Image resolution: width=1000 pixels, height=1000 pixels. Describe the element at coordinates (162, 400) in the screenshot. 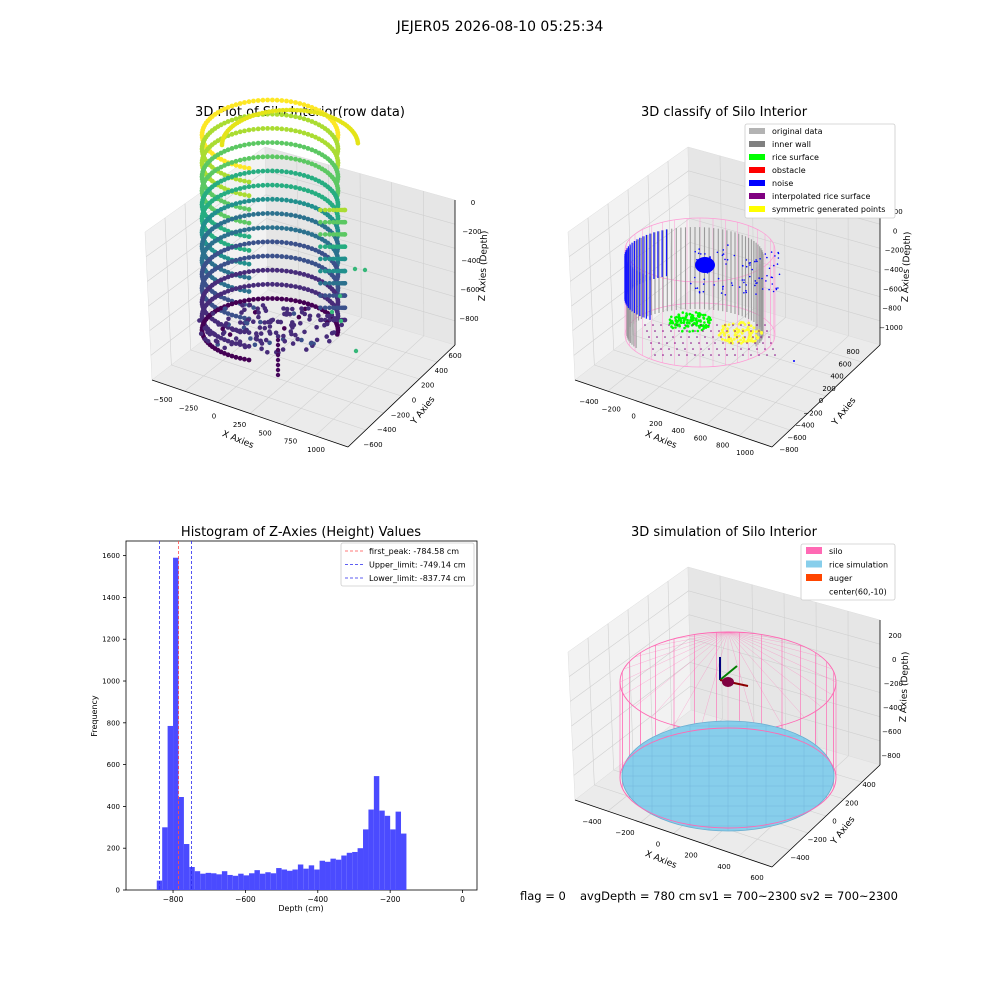

I see `p1-xtick: −500` at that location.